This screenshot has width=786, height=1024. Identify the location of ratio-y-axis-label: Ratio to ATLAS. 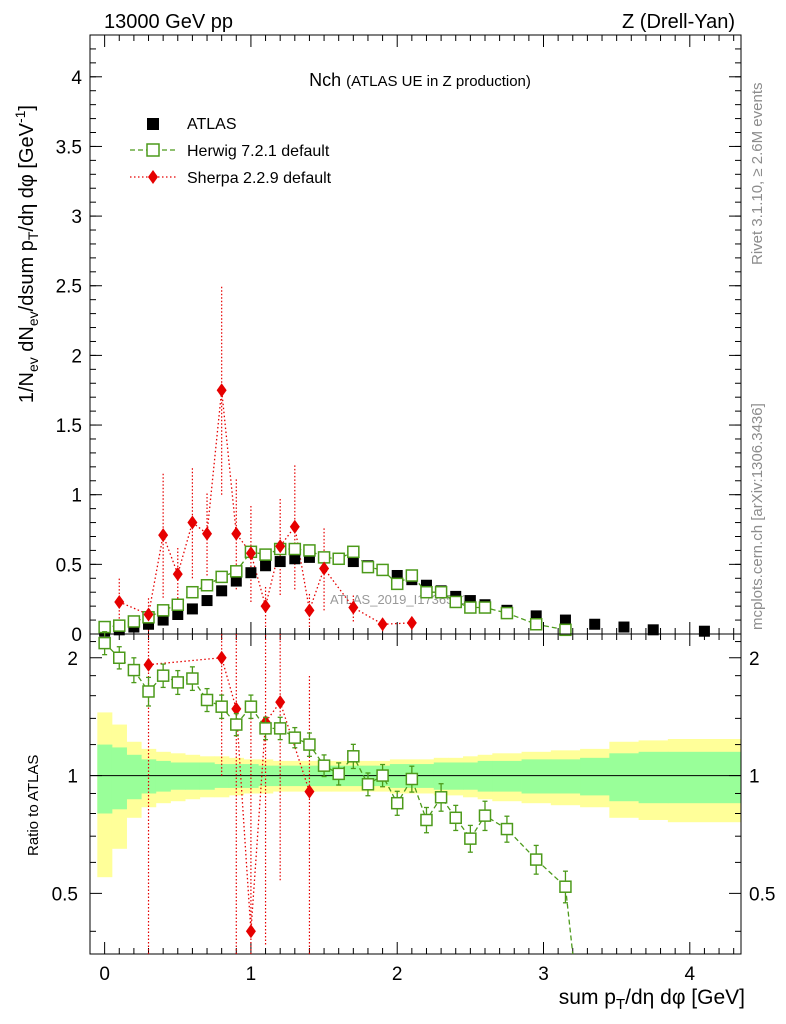
(33, 805).